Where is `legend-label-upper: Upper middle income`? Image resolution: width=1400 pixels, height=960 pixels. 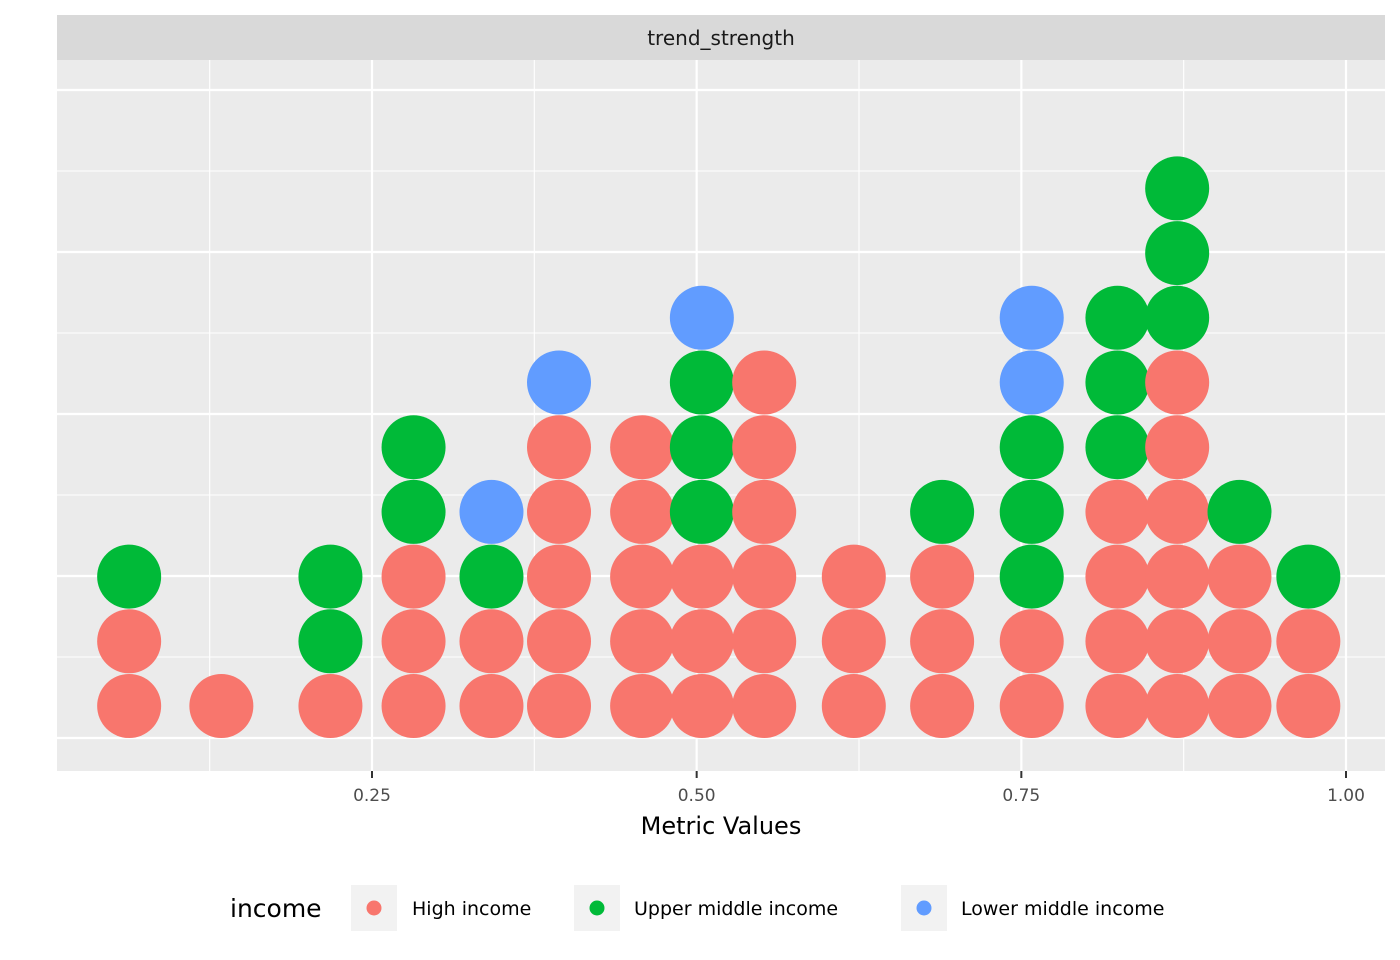 legend-label-upper: Upper middle income is located at coordinates (736, 909).